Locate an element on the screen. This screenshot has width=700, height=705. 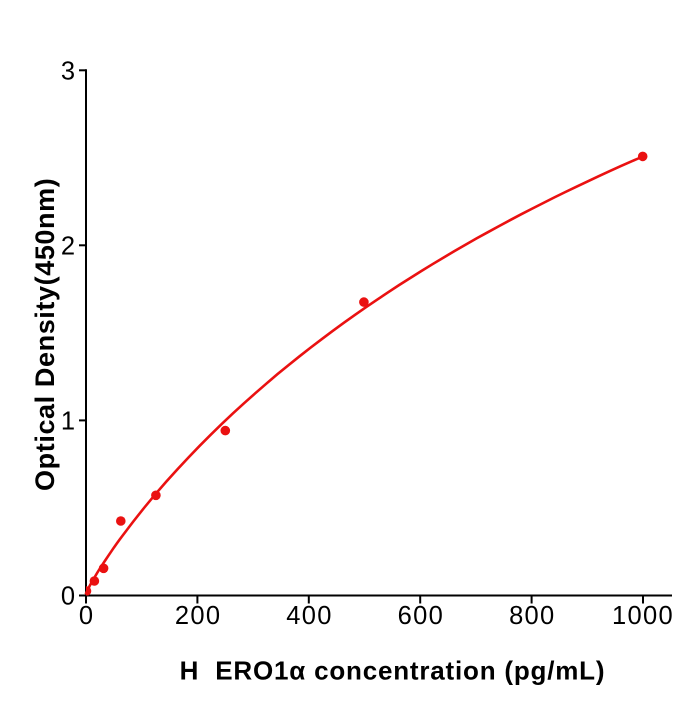
svg-text: 800 is located at coordinates (532, 616).